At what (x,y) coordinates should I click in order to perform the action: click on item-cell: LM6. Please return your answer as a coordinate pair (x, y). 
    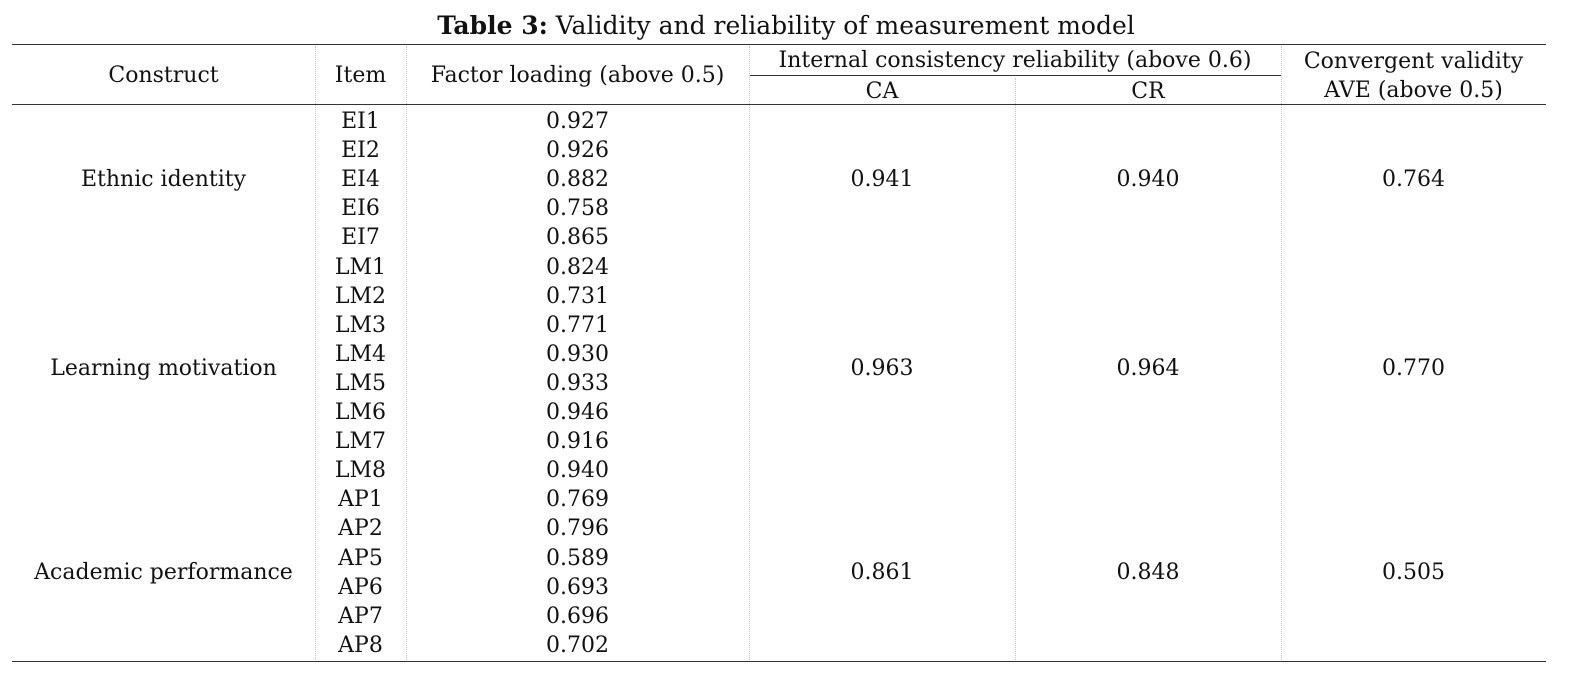
    Looking at the image, I should click on (360, 412).